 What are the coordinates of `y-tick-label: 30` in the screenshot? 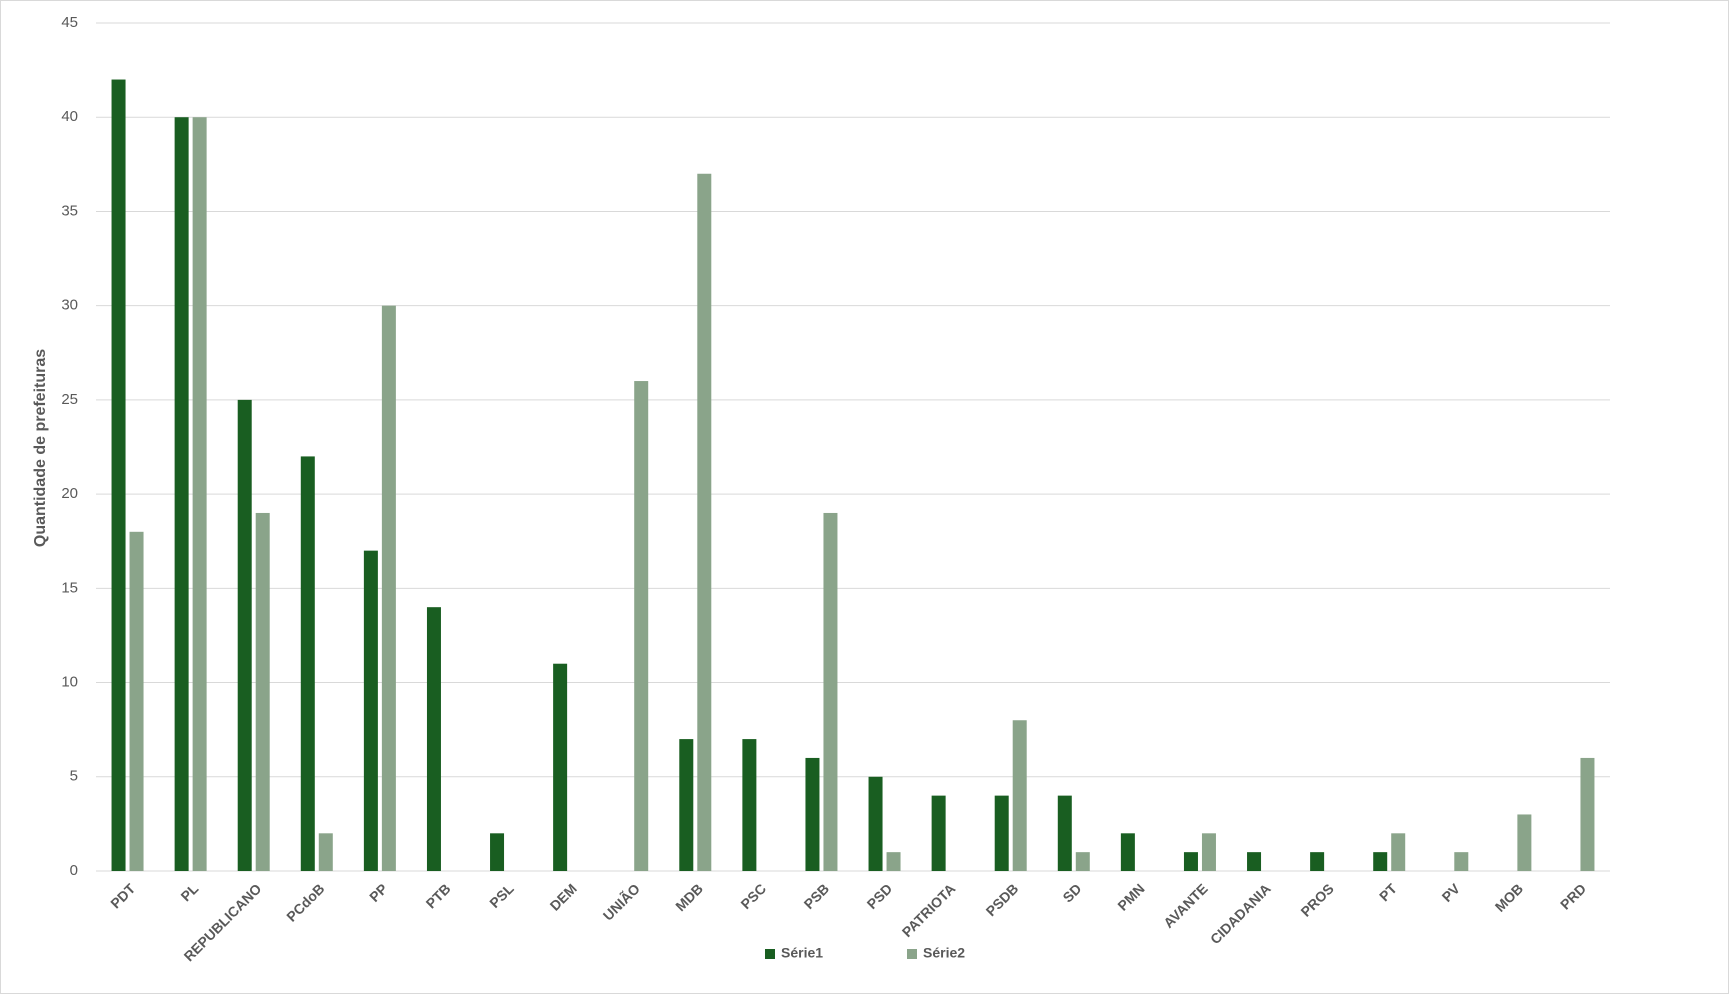 It's located at (69, 305).